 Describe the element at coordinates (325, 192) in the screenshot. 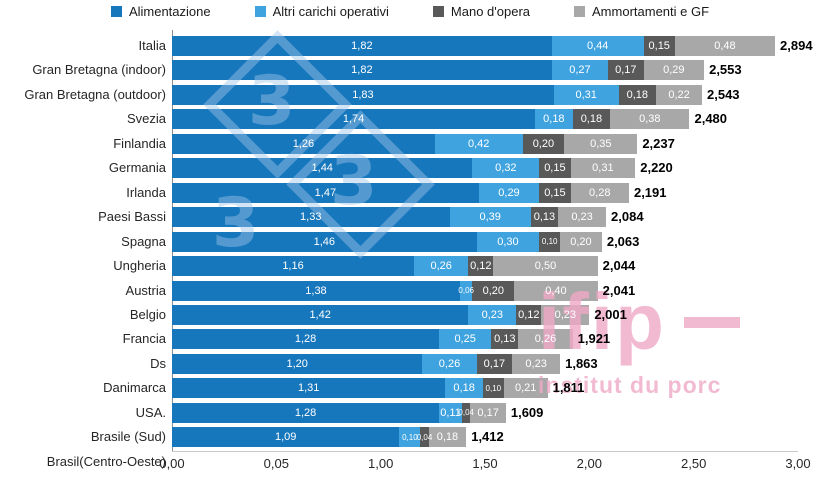

I see `bar-segment: 1,47` at that location.